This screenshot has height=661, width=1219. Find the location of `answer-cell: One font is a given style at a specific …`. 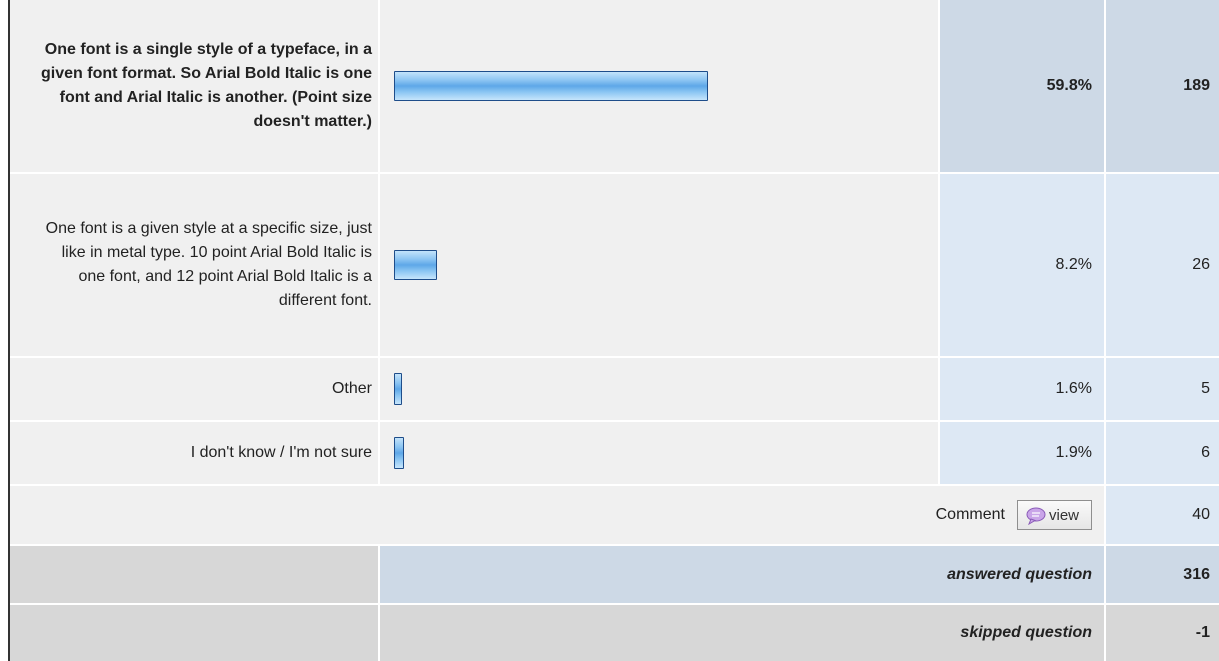

answer-cell: One font is a given style at a specific … is located at coordinates (194, 265).